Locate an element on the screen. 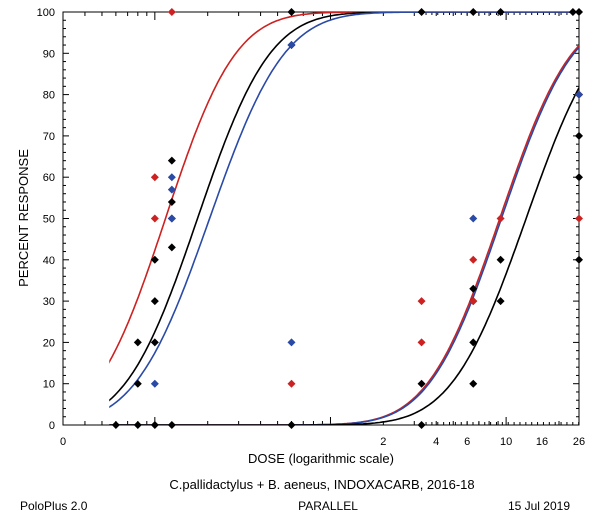 The height and width of the screenshot is (524, 600). y-tick-label: 50 is located at coordinates (49, 220).